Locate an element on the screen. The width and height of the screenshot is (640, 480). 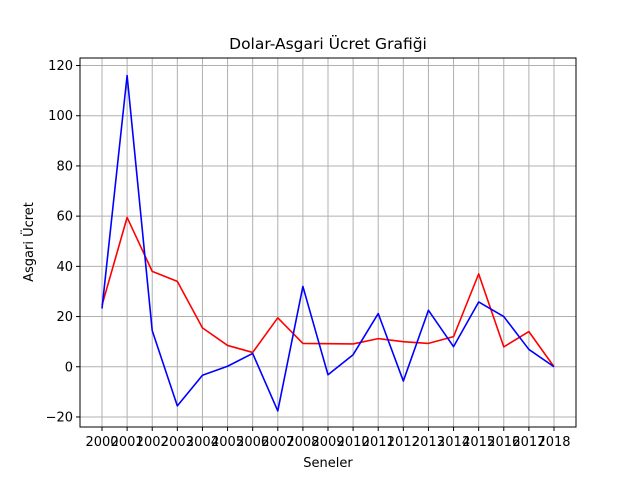
x-tick-label: 2014 is located at coordinates (453, 442).